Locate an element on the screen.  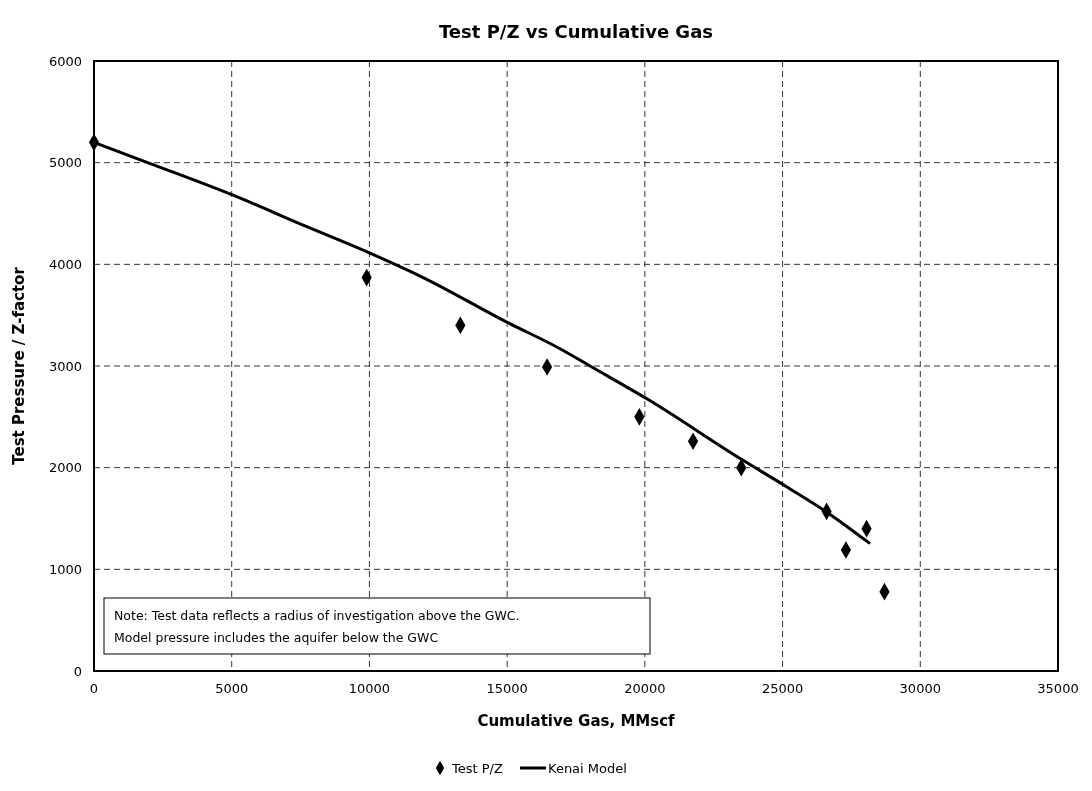
legend-label: Test P/Z is located at coordinates (477, 768).